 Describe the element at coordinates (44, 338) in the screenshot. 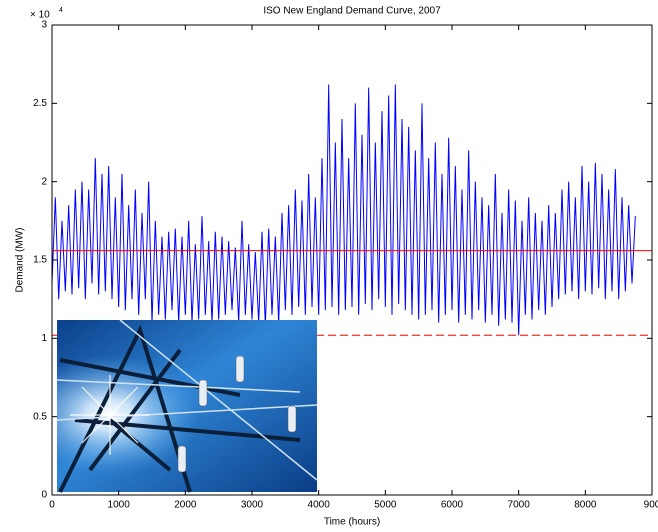

I see `y-tick-label: 1` at that location.